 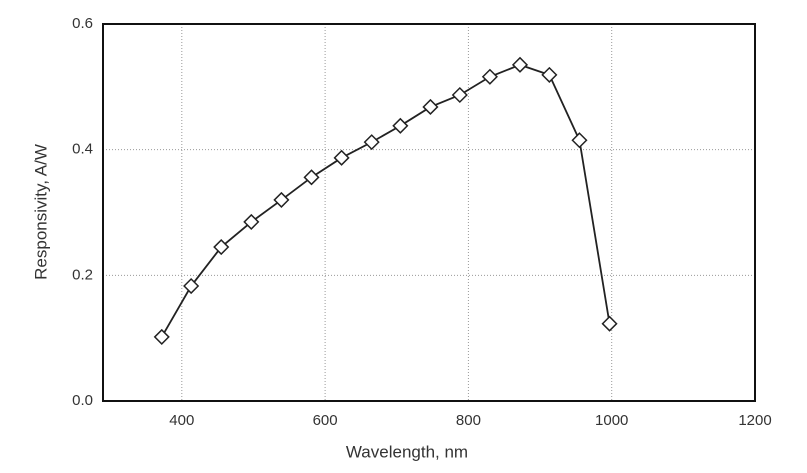 What do you see at coordinates (181, 420) in the screenshot?
I see `x-tick-label: 400` at bounding box center [181, 420].